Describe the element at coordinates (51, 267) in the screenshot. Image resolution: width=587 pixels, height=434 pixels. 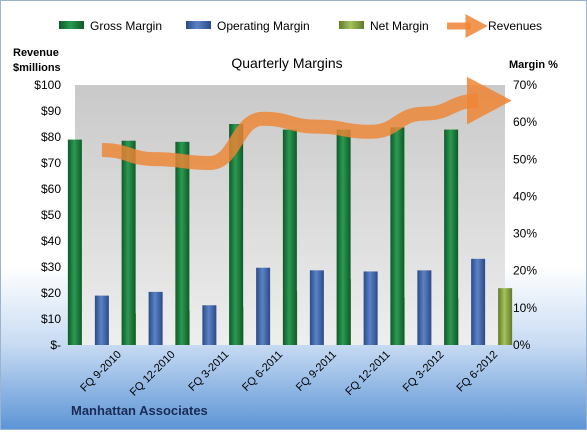
I see `left-tick-label: $30` at that location.